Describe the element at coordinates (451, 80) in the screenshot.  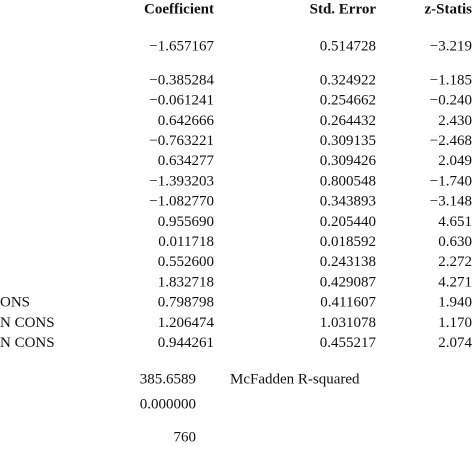
I see `cell: −1.185` at that location.